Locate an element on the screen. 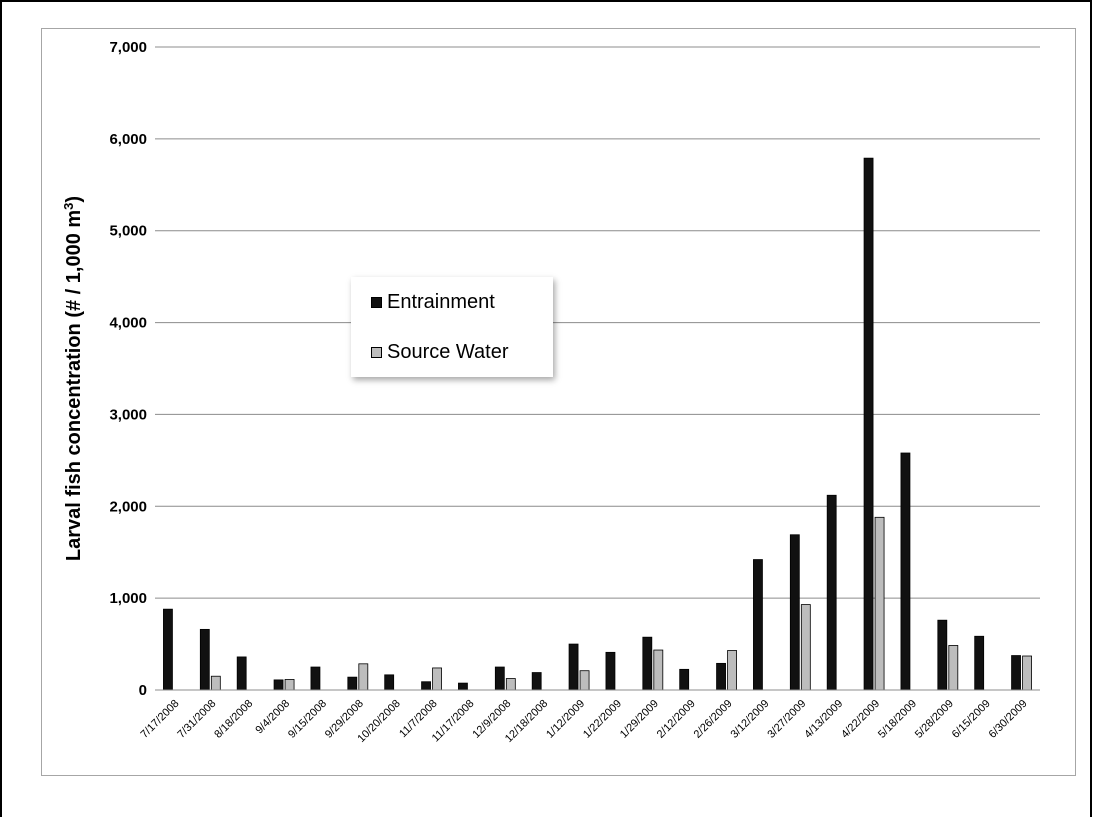 Image resolution: width=1094 pixels, height=819 pixels. x-tick-label: 6/15/2009 is located at coordinates (971, 719).